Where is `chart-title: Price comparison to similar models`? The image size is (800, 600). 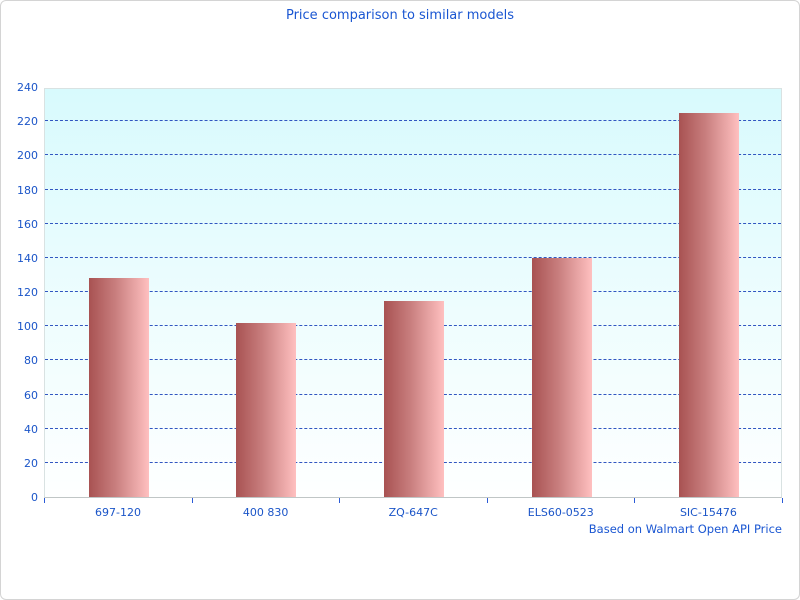 chart-title: Price comparison to similar models is located at coordinates (400, 15).